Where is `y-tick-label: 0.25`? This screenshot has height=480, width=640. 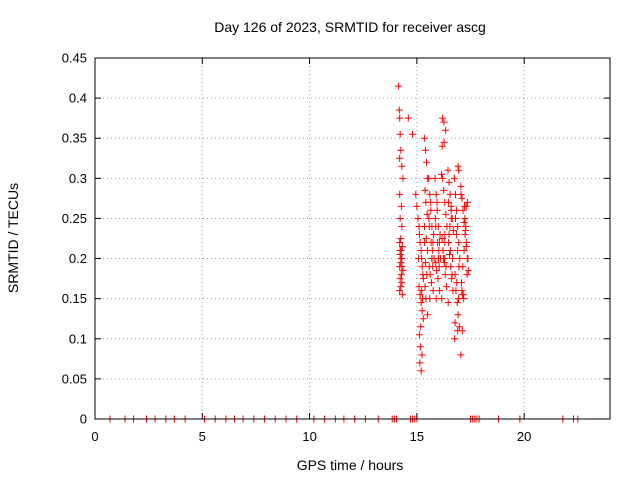 y-tick-label: 0.25 is located at coordinates (74, 218).